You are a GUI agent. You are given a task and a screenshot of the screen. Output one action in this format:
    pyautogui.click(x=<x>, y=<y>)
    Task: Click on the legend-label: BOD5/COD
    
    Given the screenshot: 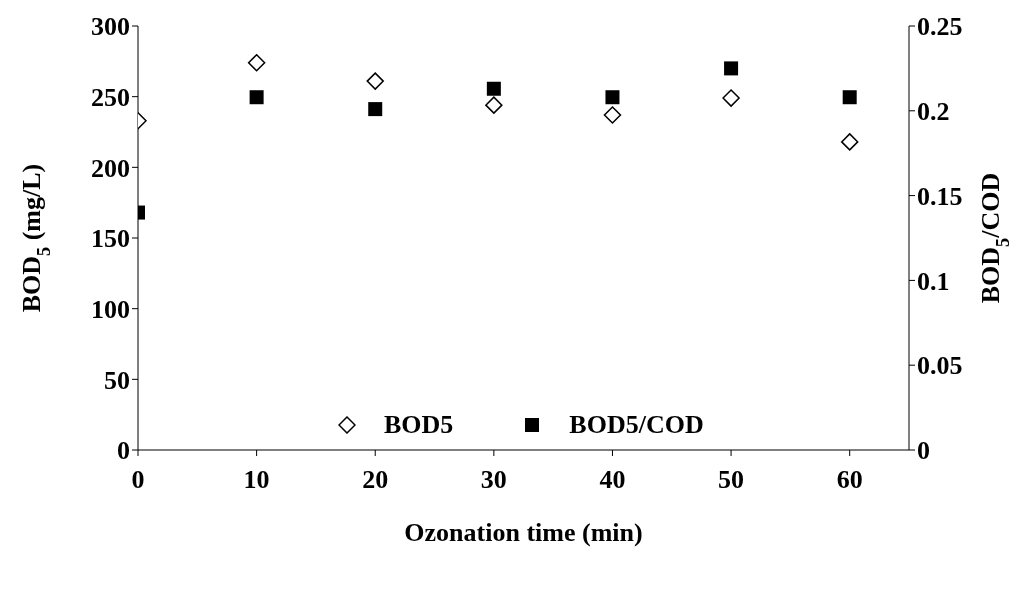 What is the action you would take?
    pyautogui.click(x=636, y=425)
    